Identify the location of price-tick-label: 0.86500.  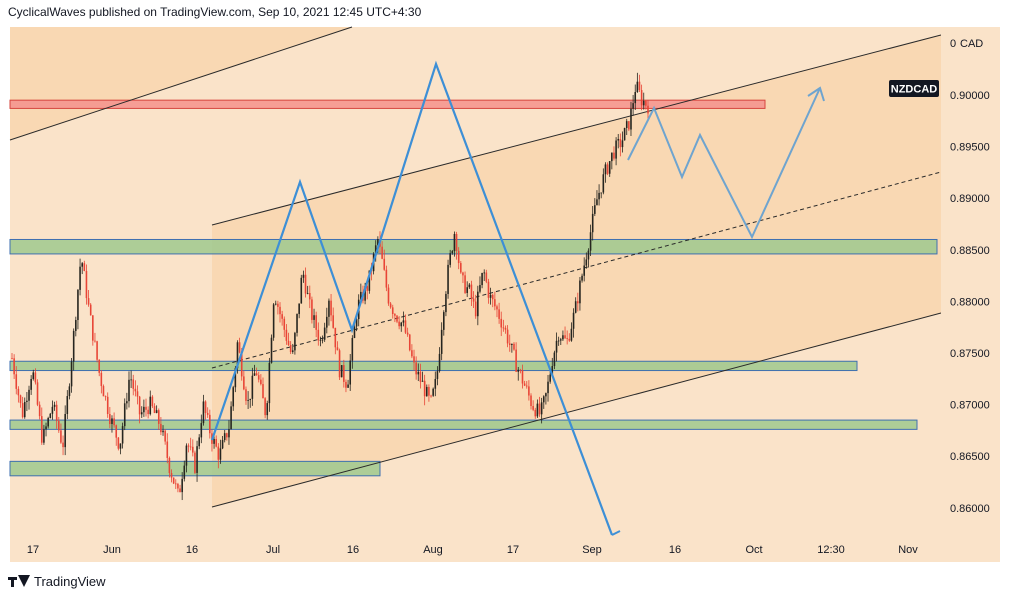
(970, 457).